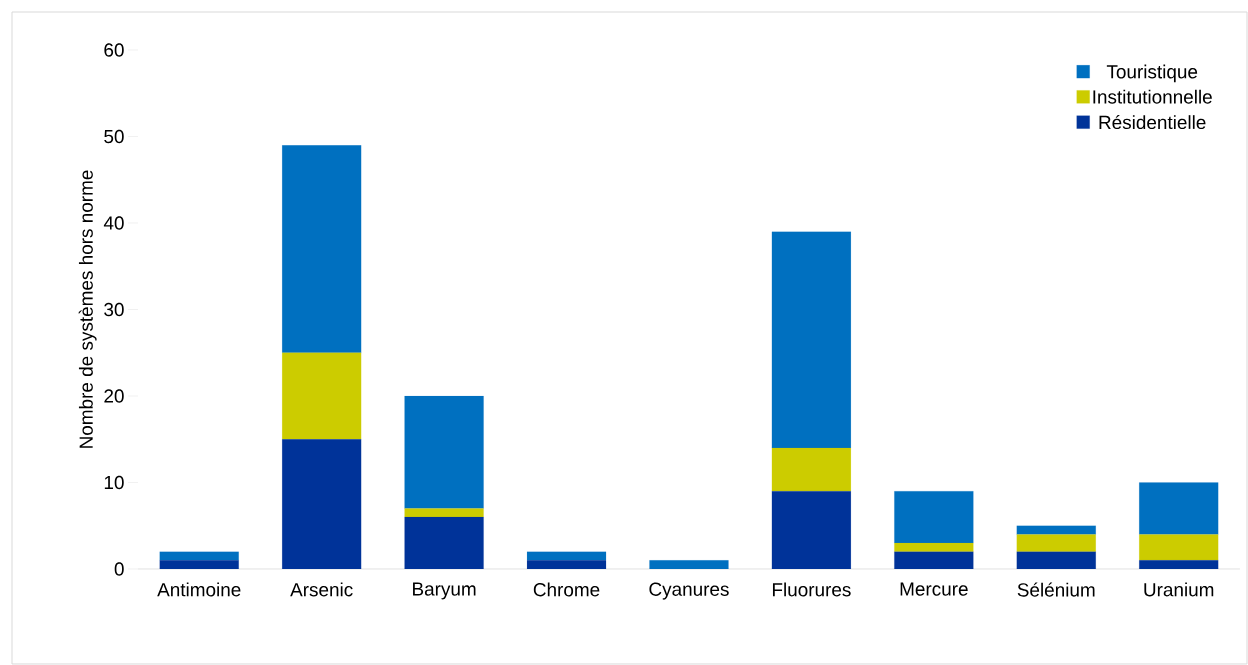  Describe the element at coordinates (1152, 73) in the screenshot. I see `legend-label: Touristique` at that location.